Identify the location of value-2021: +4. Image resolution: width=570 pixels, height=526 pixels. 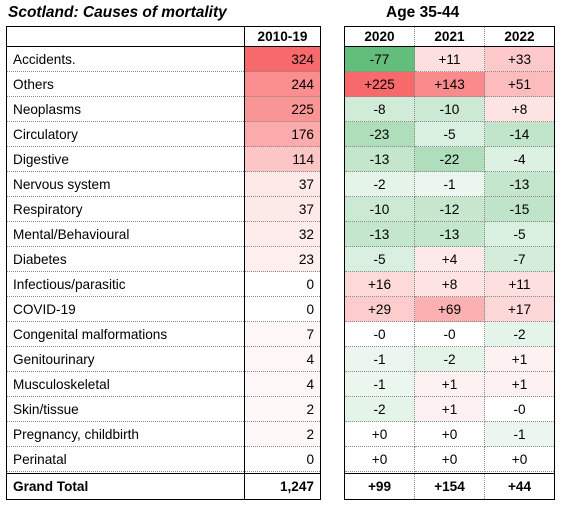
(449, 259).